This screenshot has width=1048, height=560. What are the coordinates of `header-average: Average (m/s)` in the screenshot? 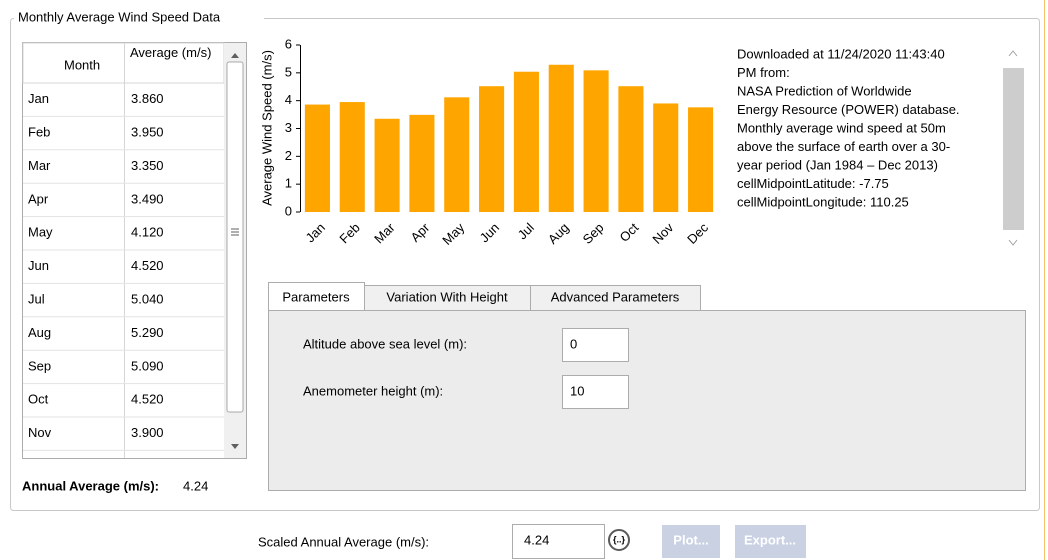 It's located at (171, 52).